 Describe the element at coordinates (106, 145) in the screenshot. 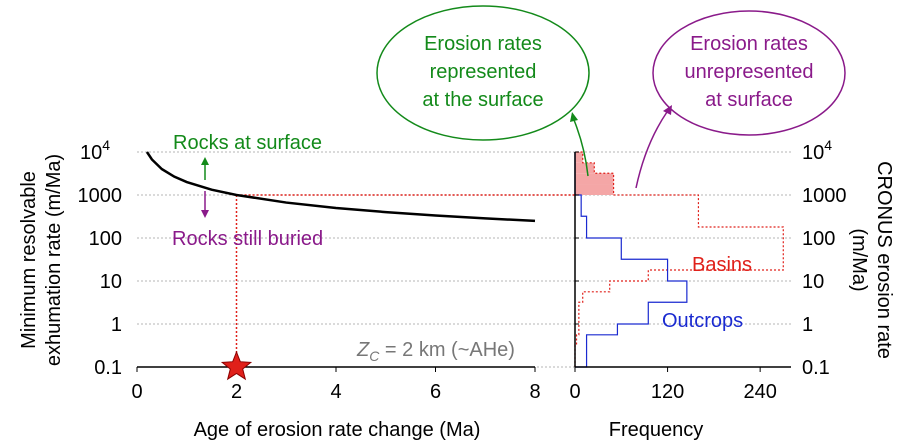

I see `left-y-tick-label-exponent: 4` at that location.